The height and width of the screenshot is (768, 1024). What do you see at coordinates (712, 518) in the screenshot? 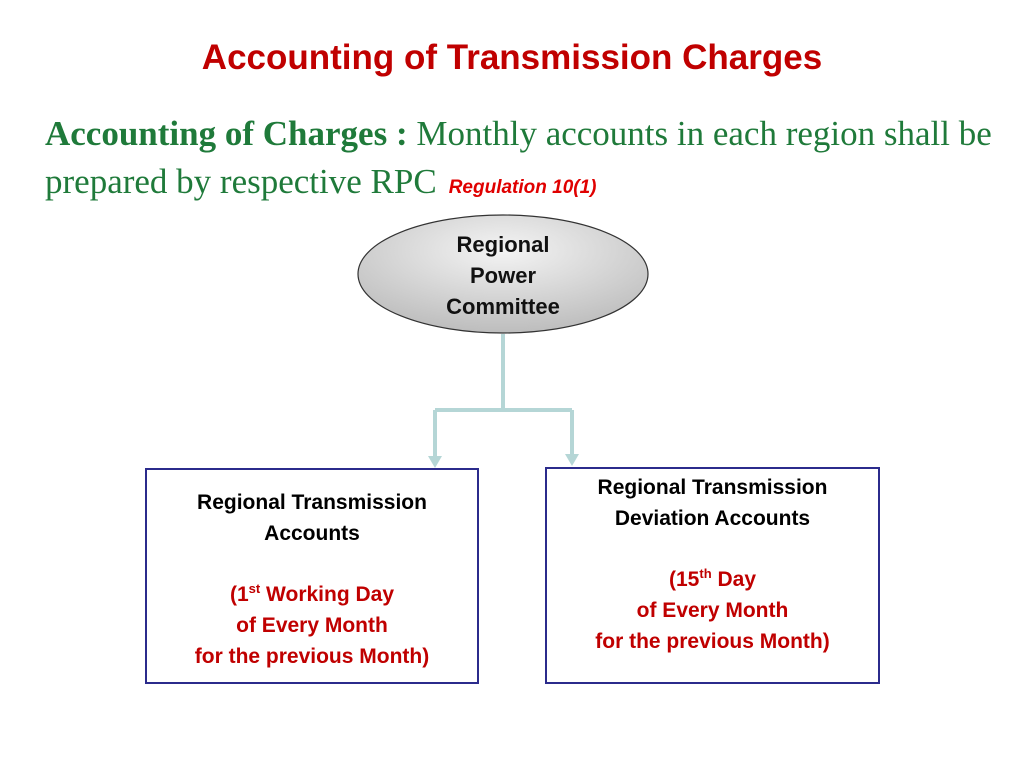
I see `box-heading: Deviation Accounts` at bounding box center [712, 518].